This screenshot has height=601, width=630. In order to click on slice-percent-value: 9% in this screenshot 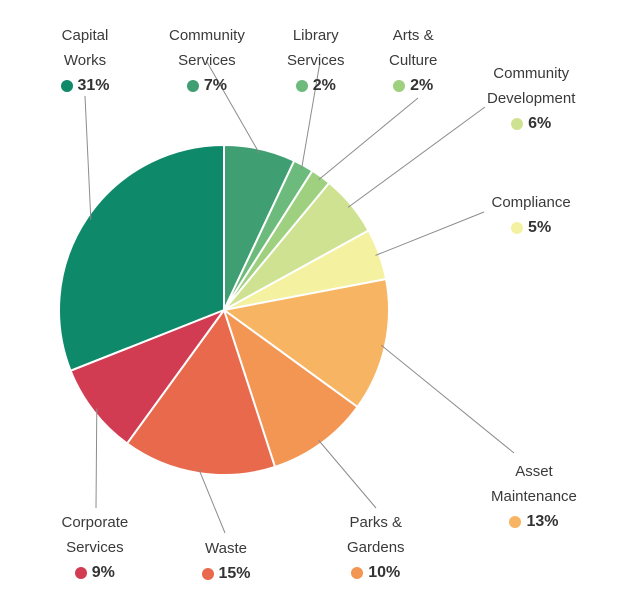, I will do `click(103, 572)`.